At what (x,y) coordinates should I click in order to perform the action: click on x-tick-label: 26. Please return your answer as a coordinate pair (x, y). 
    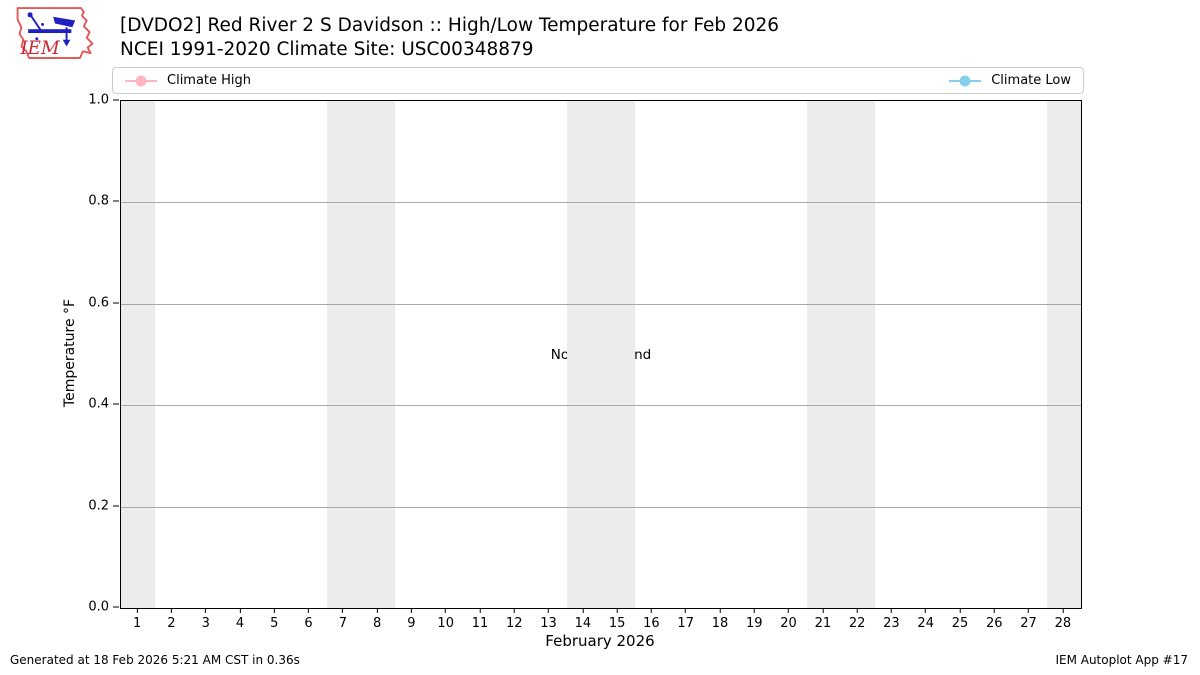
    Looking at the image, I should click on (994, 623).